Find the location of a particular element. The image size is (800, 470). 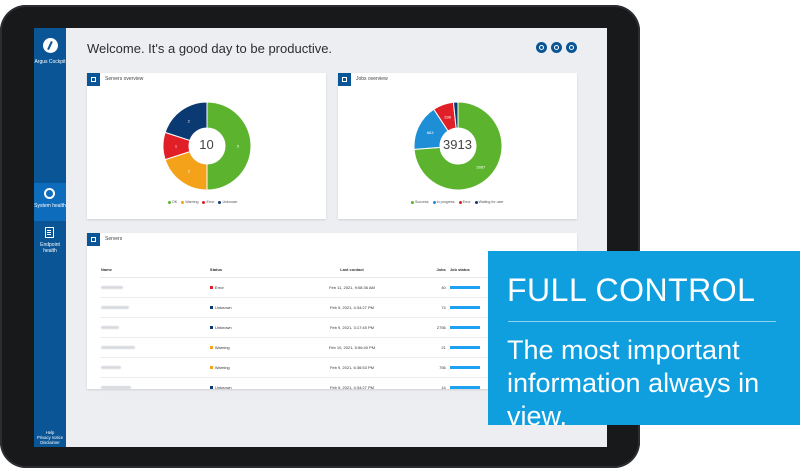

user-icon is located at coordinates (571, 47).